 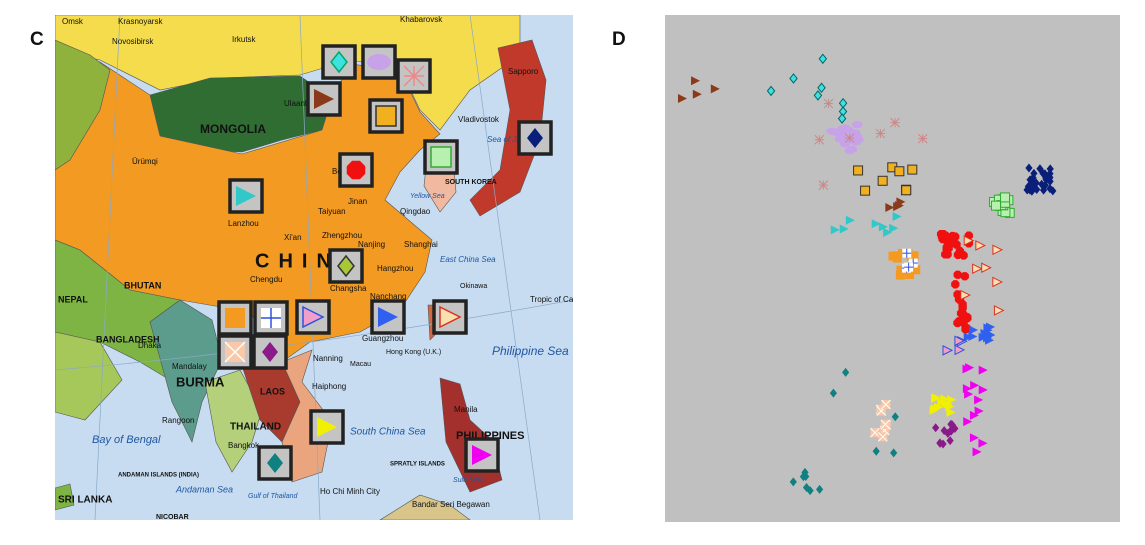 I want to click on map-label: BURMA, so click(x=200, y=381).